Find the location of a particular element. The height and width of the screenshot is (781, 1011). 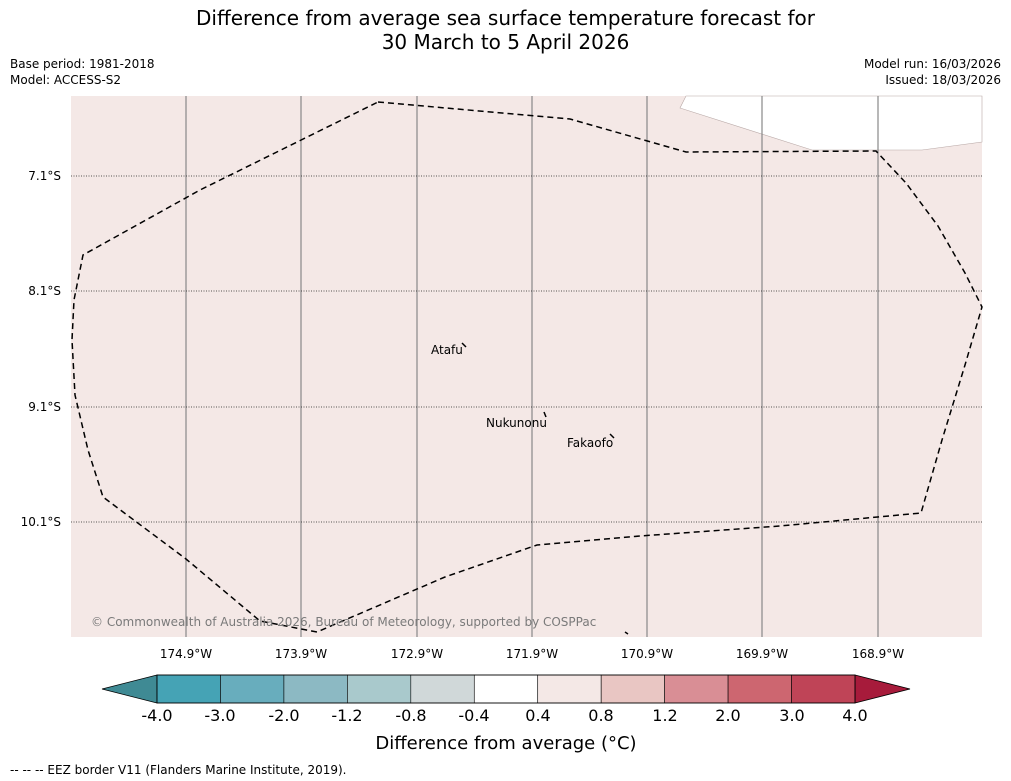

colorbar-tick: -1.2 is located at coordinates (346, 715).